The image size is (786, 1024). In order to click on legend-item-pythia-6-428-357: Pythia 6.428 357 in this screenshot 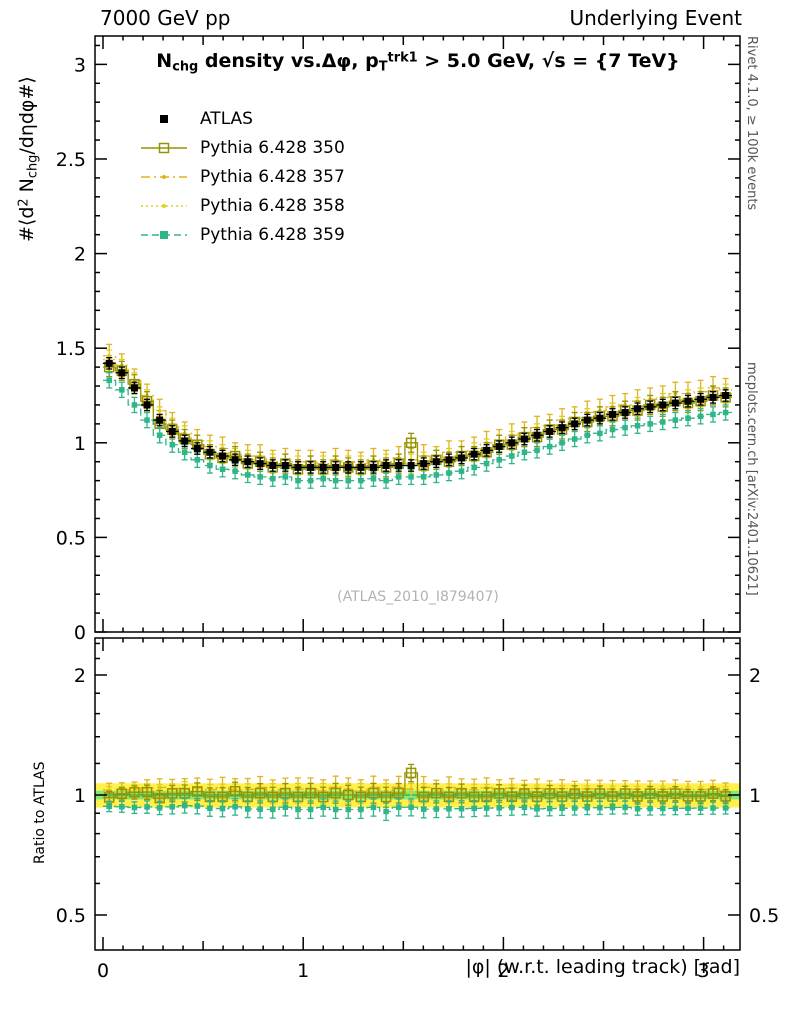, I will do `click(242, 176)`.